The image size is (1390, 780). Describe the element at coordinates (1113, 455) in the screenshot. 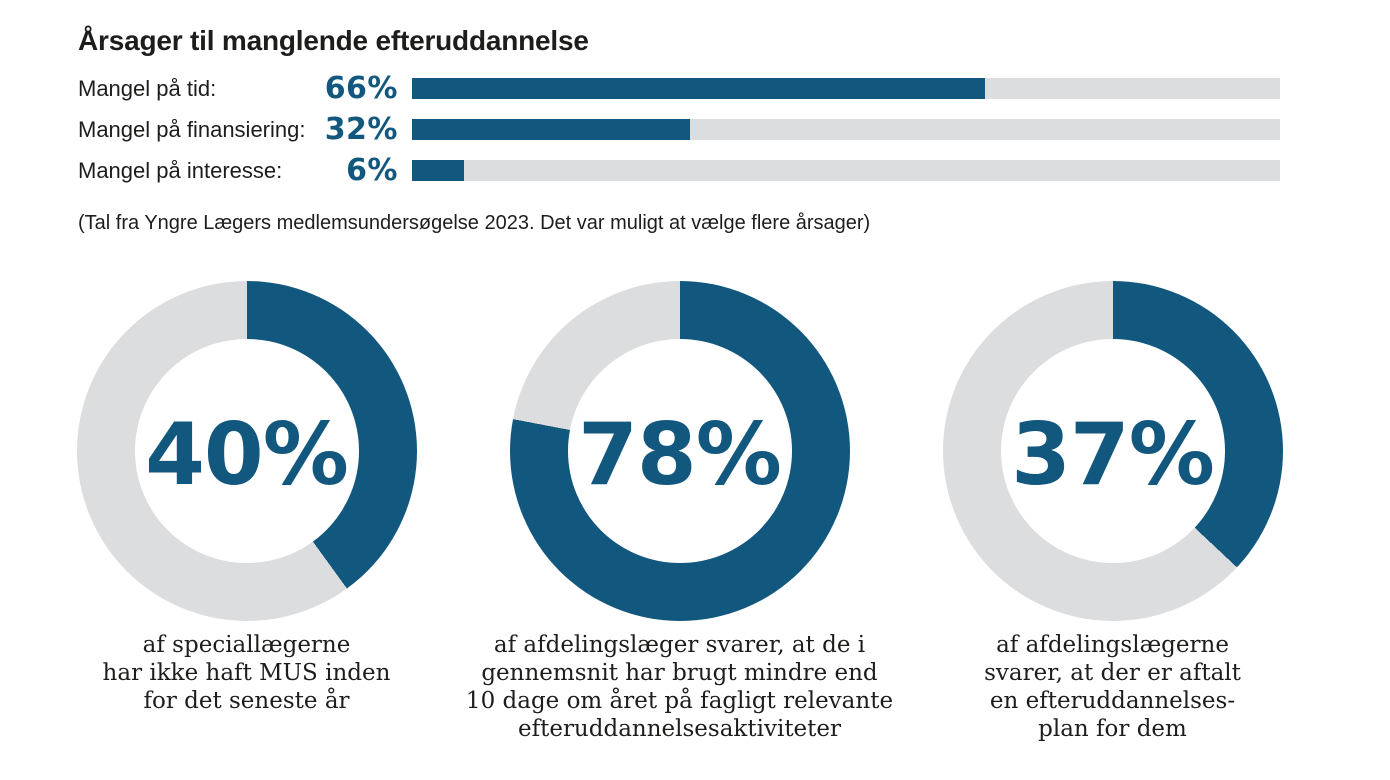

I see `donut-value: 37%` at that location.